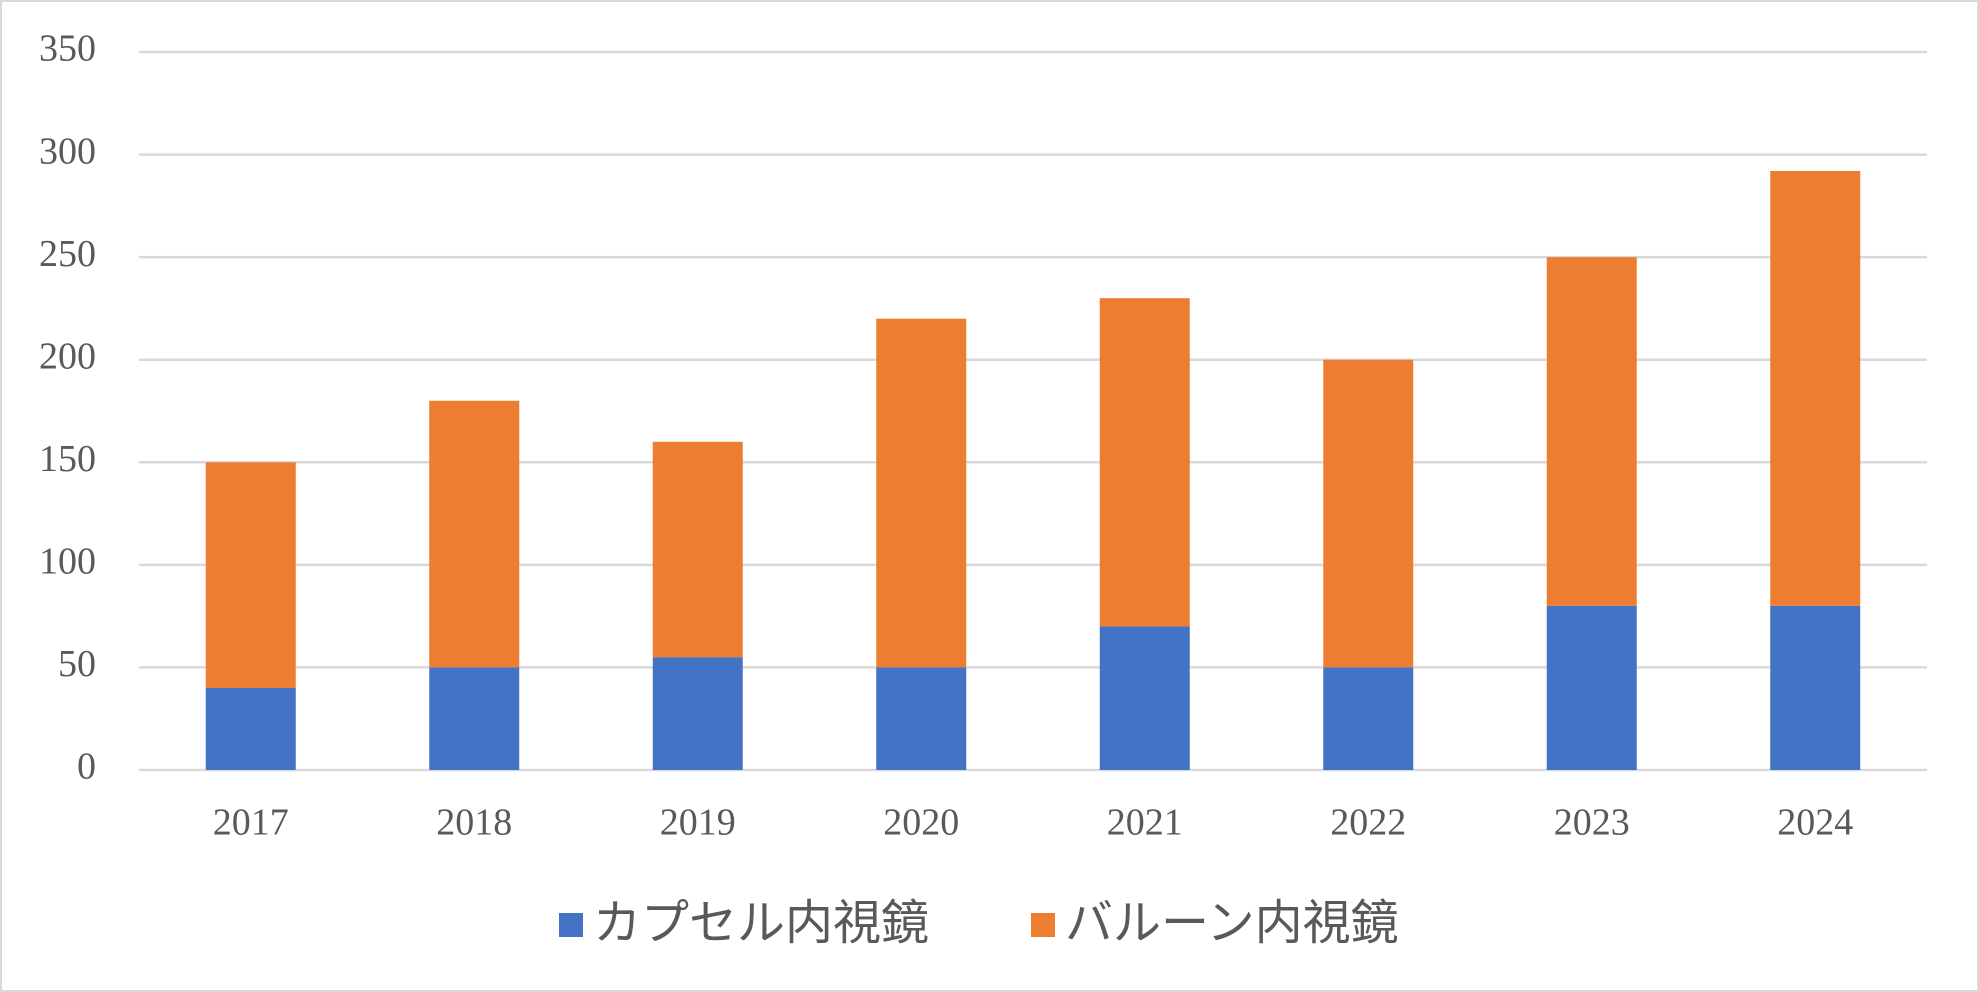  I want to click on y-tick-label: 250, so click(67, 254).